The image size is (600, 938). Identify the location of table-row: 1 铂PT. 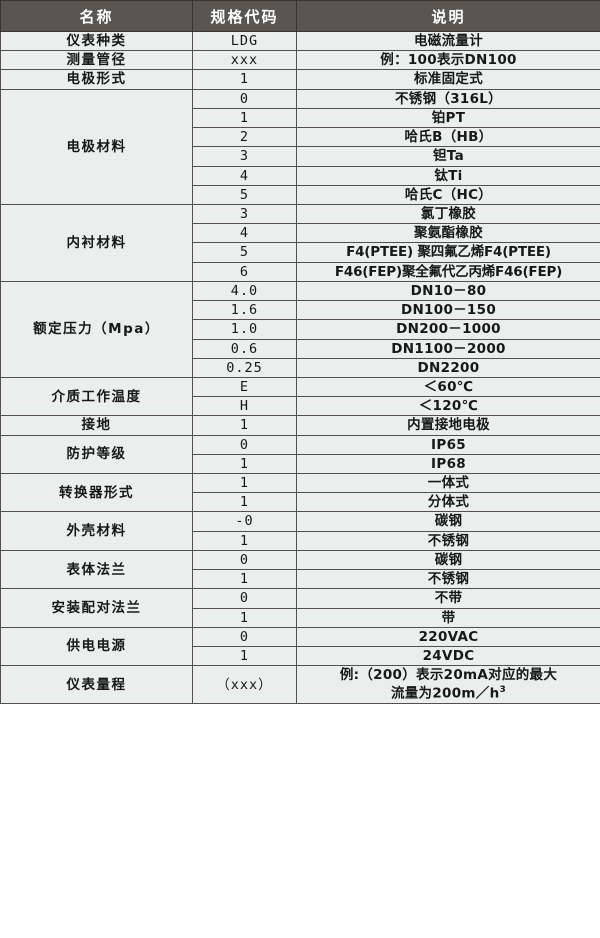
(300, 118).